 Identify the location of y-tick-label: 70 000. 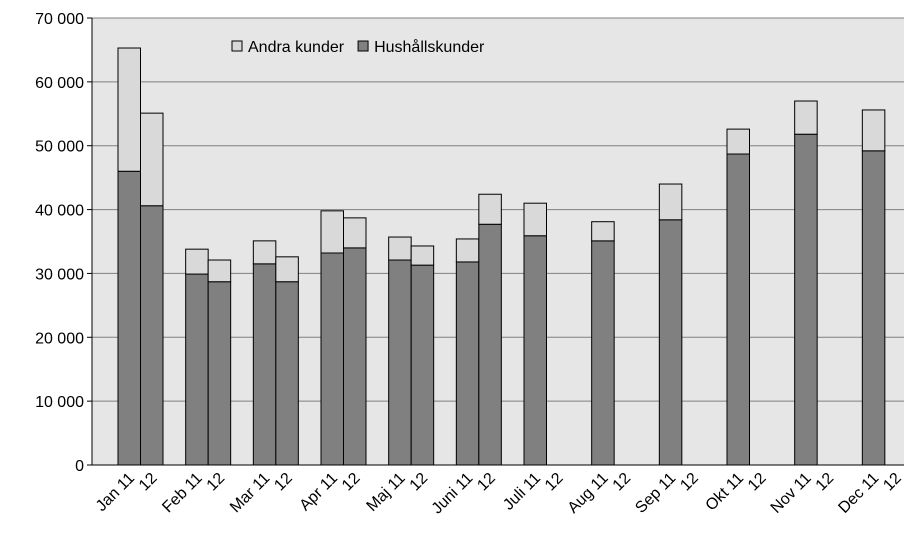
(59, 19).